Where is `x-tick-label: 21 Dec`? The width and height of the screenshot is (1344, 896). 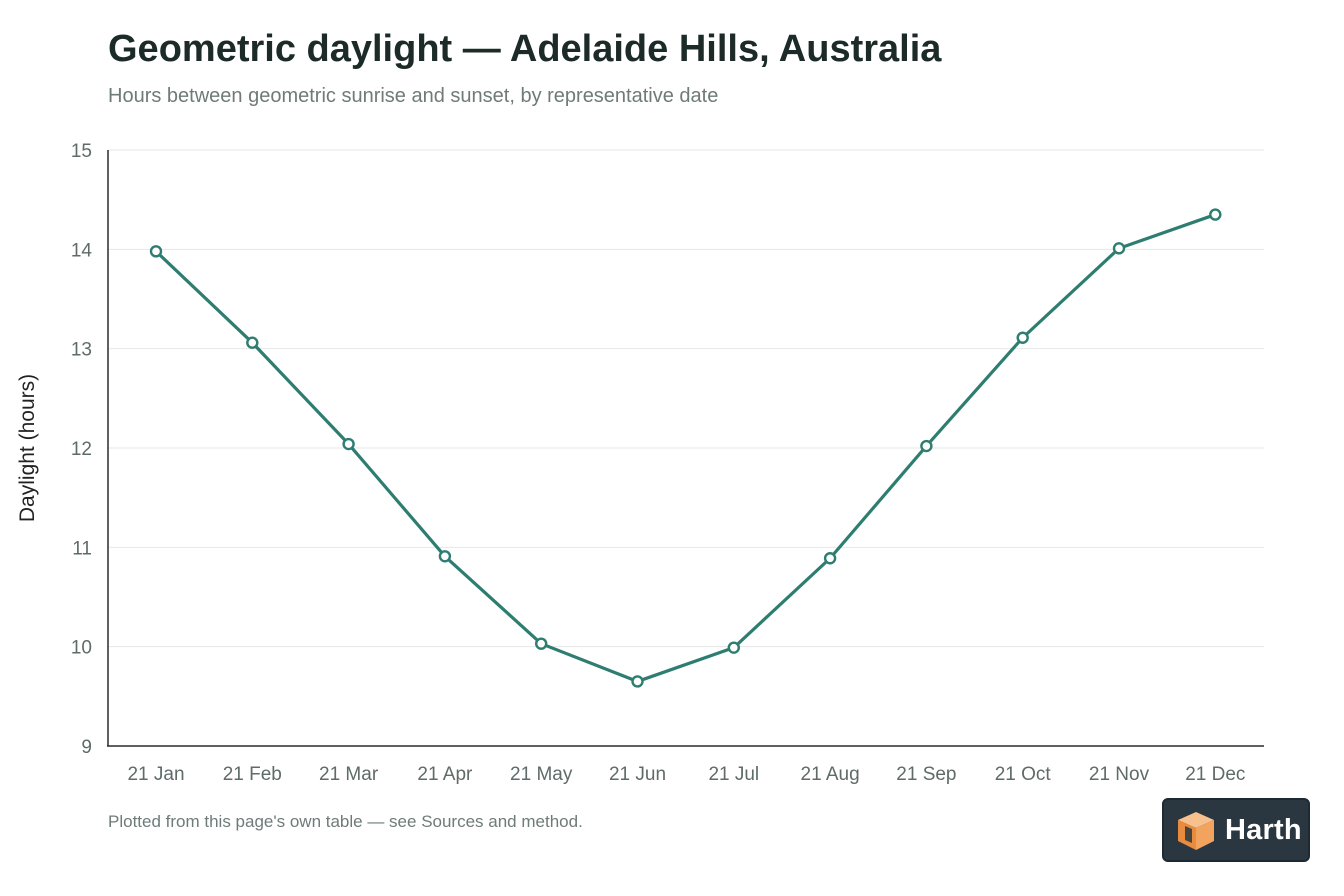 x-tick-label: 21 Dec is located at coordinates (1215, 774).